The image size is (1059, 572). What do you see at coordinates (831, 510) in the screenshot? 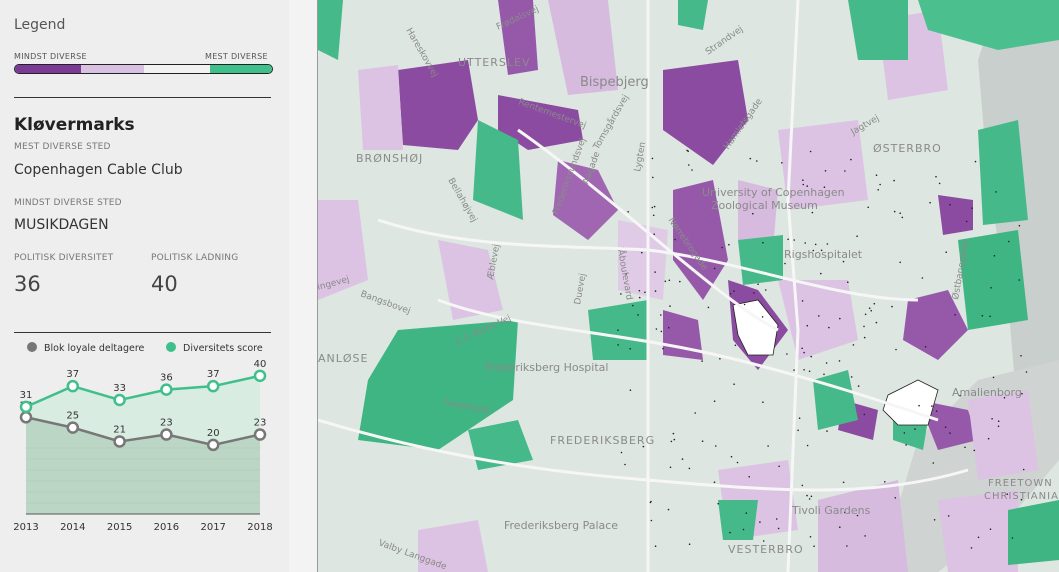
I see `map-label: Tivoli Gardens` at bounding box center [831, 510].